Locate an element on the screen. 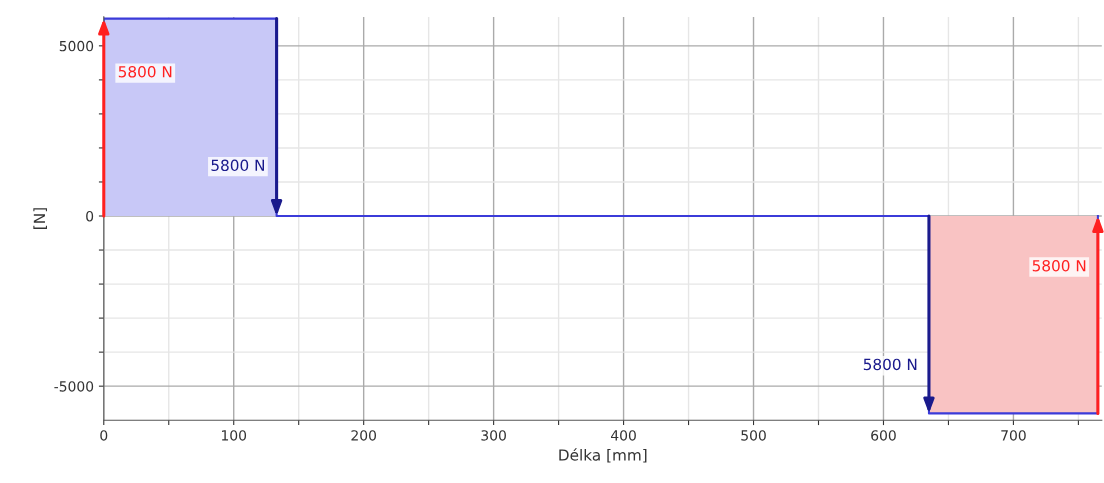 The width and height of the screenshot is (1104, 483). x-tick-label: 0 is located at coordinates (104, 435).